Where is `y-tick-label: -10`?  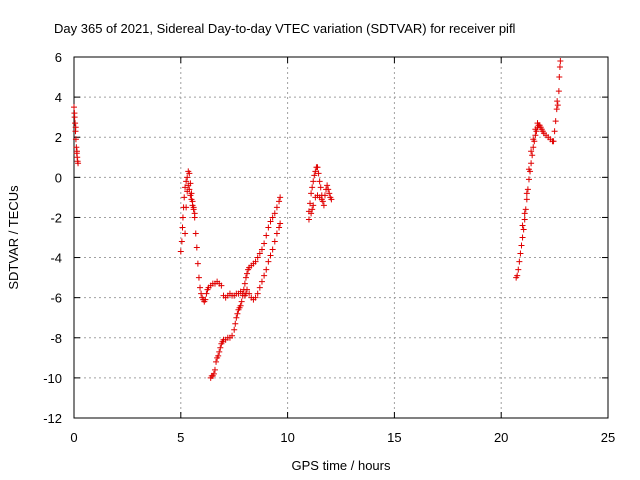
y-tick-label: -10 is located at coordinates (52, 378).